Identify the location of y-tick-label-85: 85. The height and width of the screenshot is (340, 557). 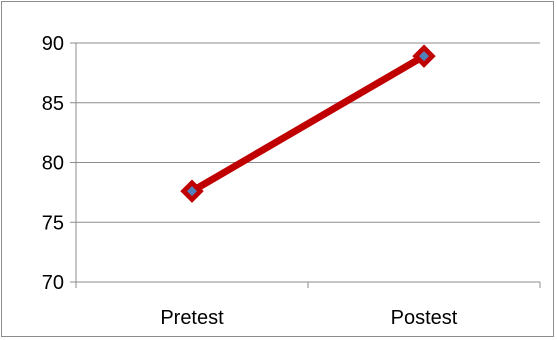
(53, 104).